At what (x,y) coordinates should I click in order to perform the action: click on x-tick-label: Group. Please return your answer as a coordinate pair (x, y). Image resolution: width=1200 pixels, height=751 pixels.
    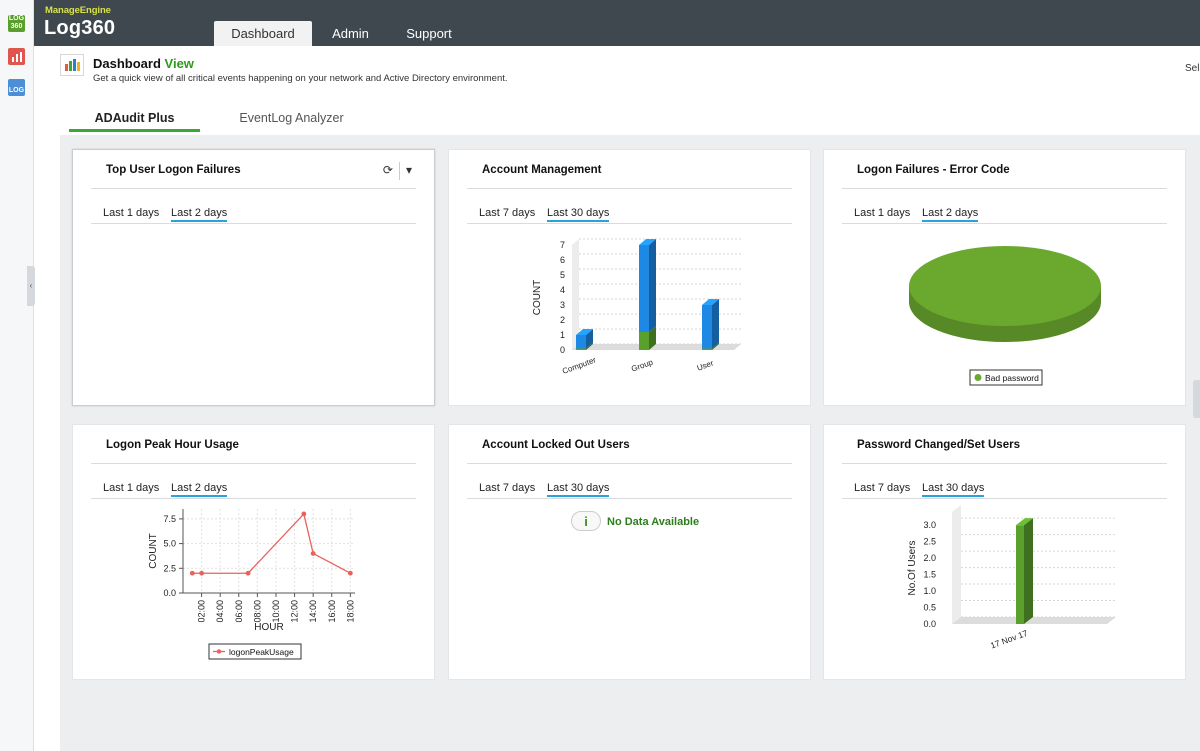
    Looking at the image, I should click on (642, 365).